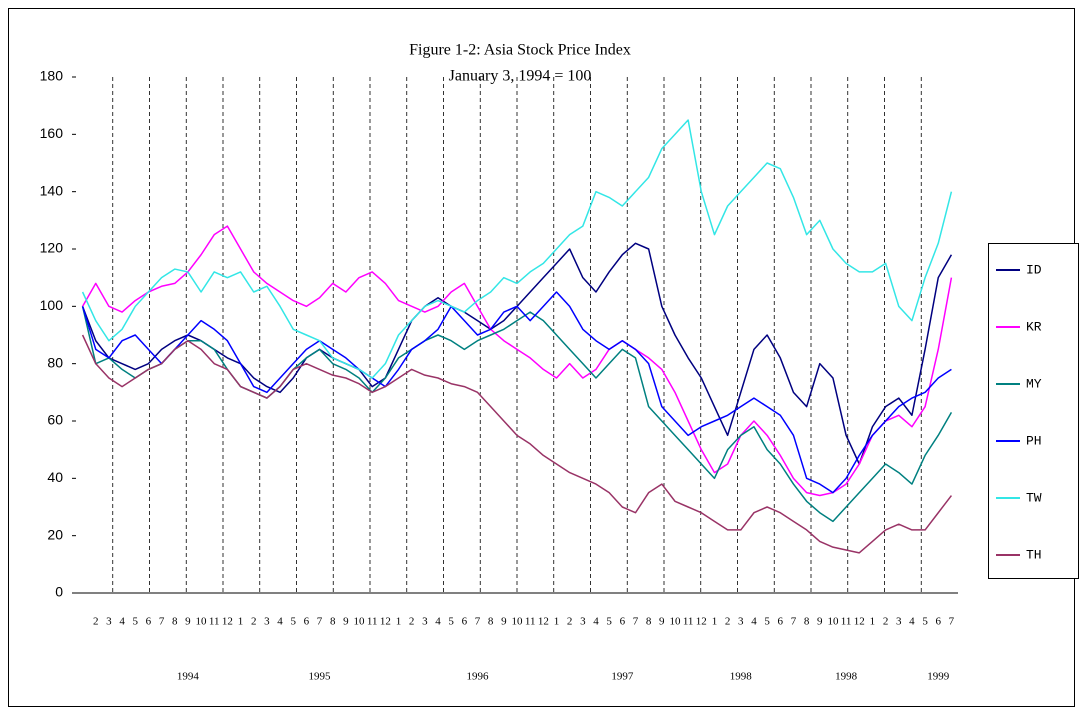 This screenshot has height=715, width=1083. What do you see at coordinates (59, 592) in the screenshot?
I see `y-tick-label: 0` at bounding box center [59, 592].